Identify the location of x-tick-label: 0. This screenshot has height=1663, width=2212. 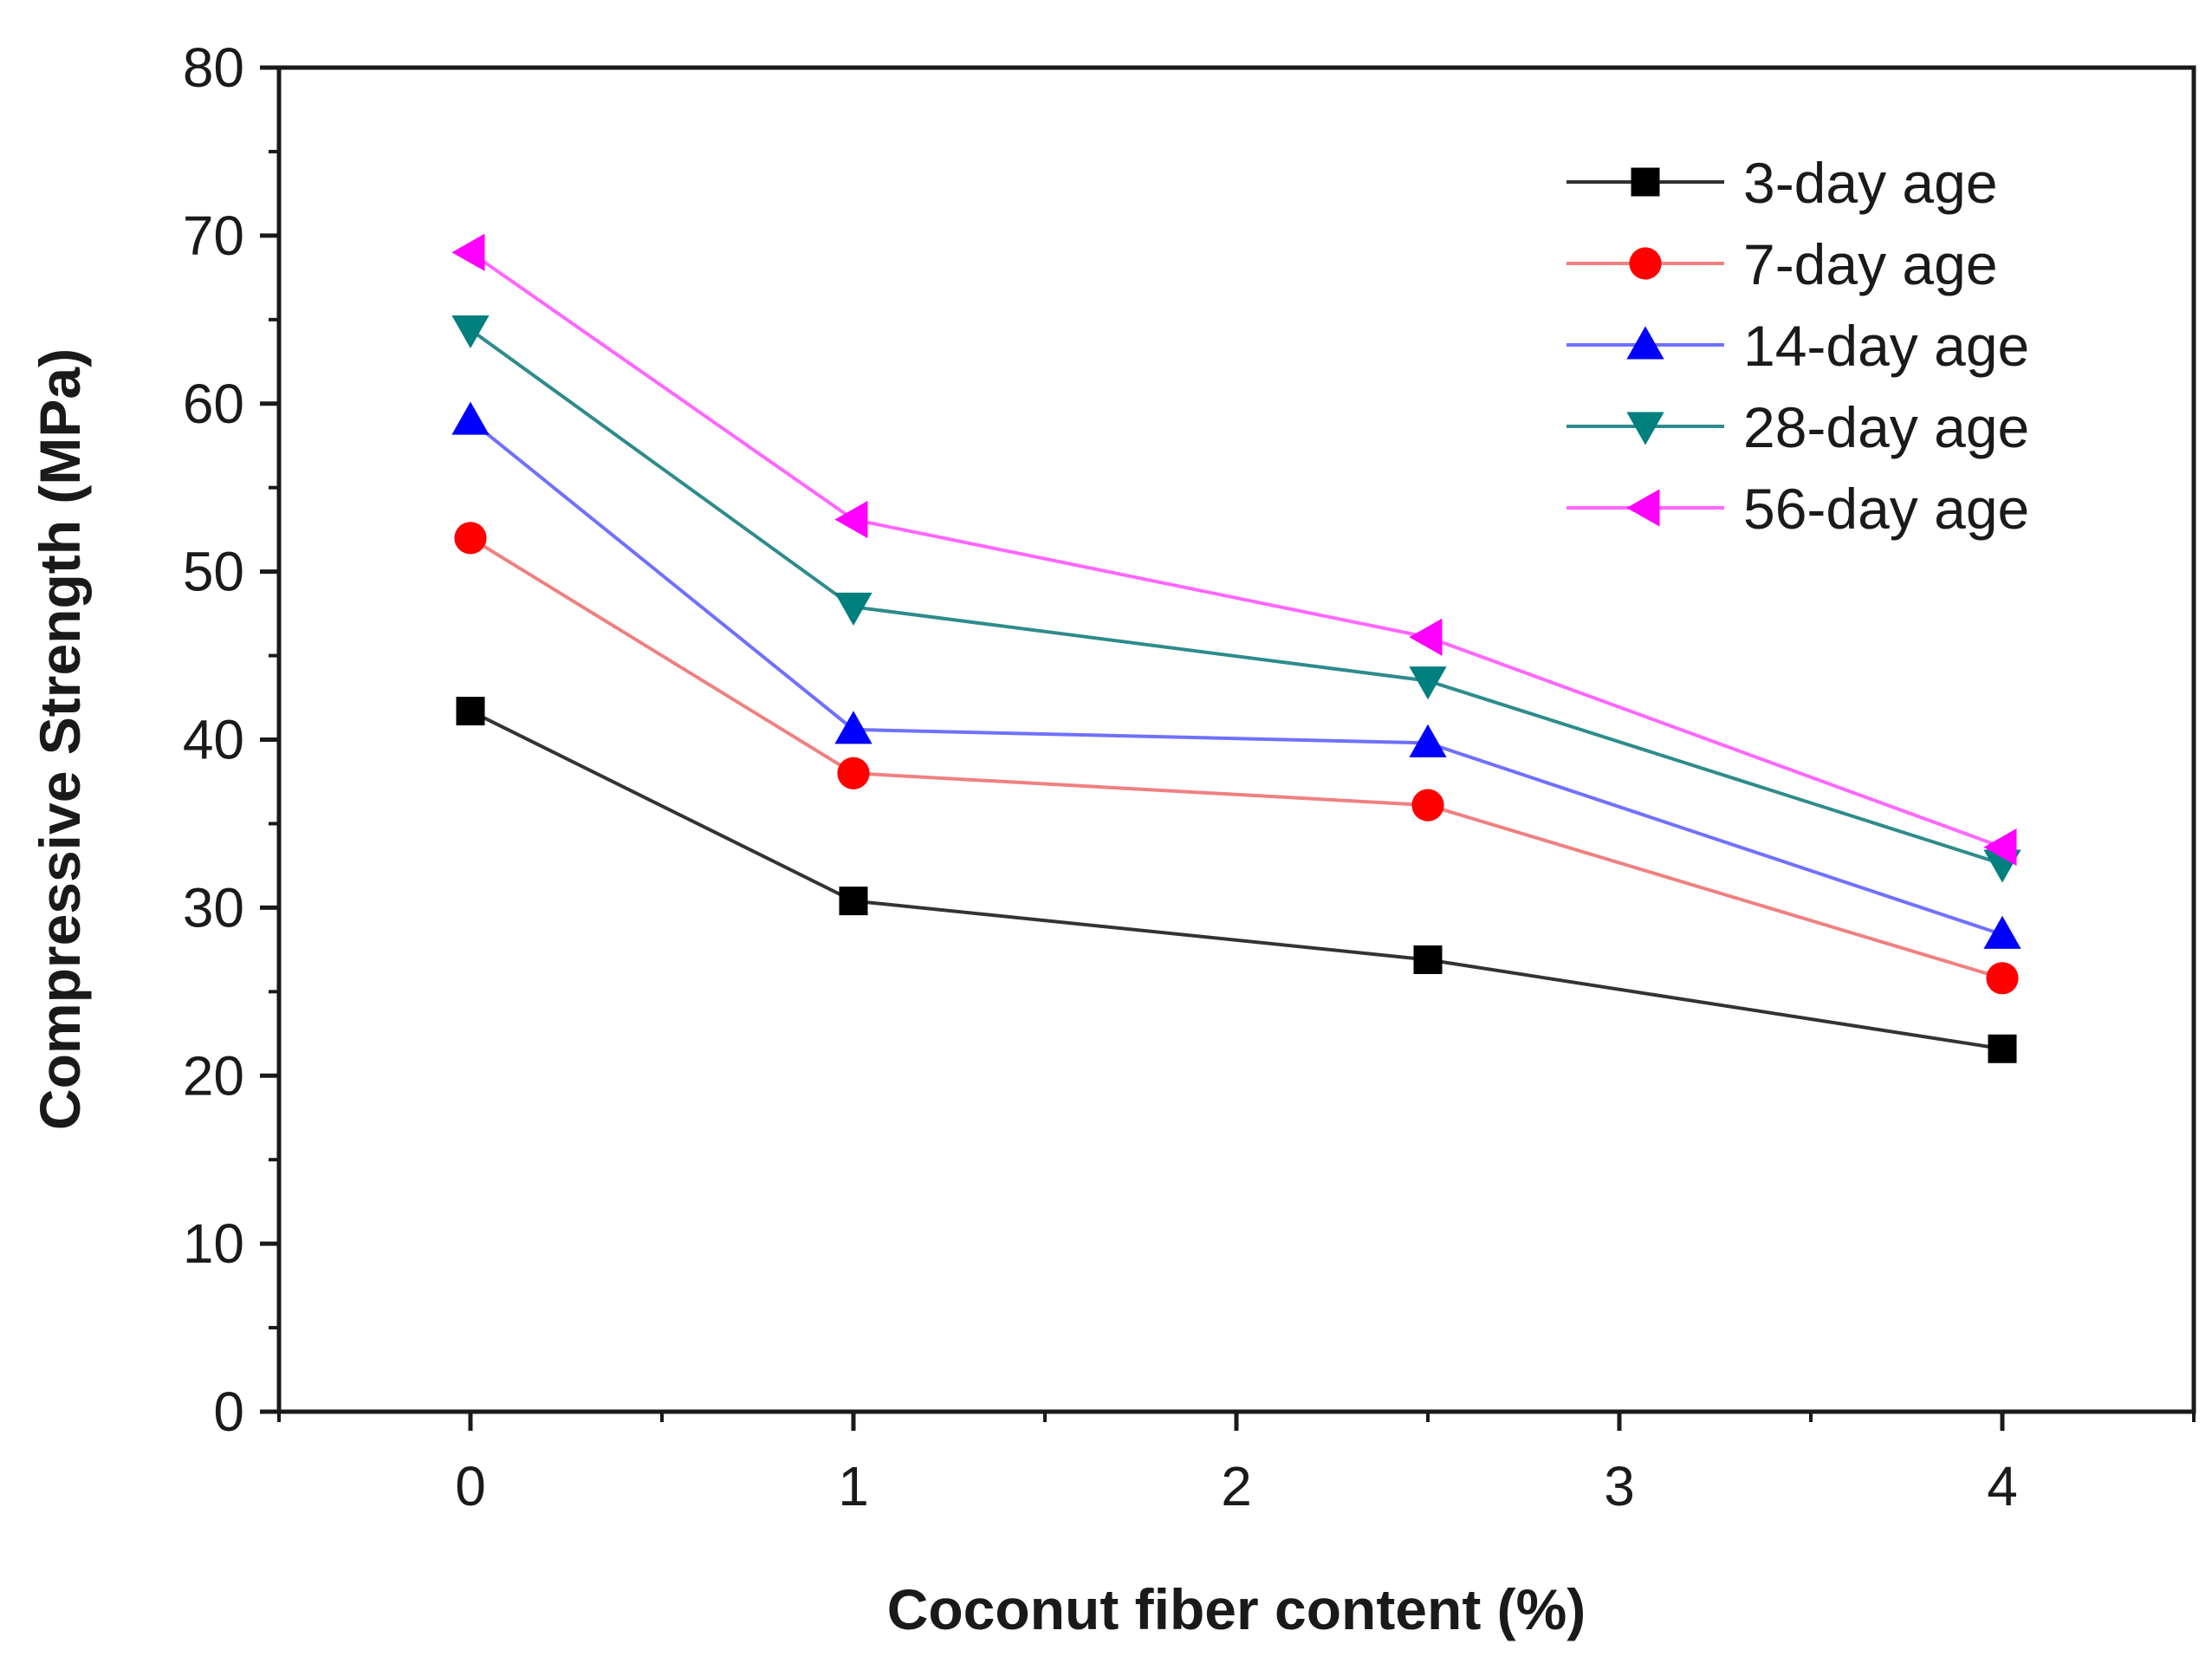
(470, 1486).